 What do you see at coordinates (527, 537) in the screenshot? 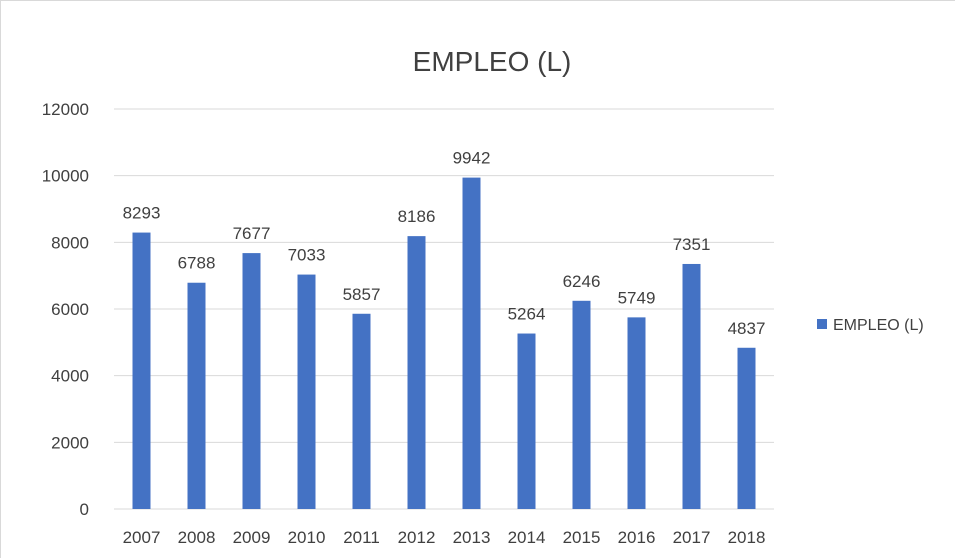
I see `x-tick-label: 2014` at bounding box center [527, 537].